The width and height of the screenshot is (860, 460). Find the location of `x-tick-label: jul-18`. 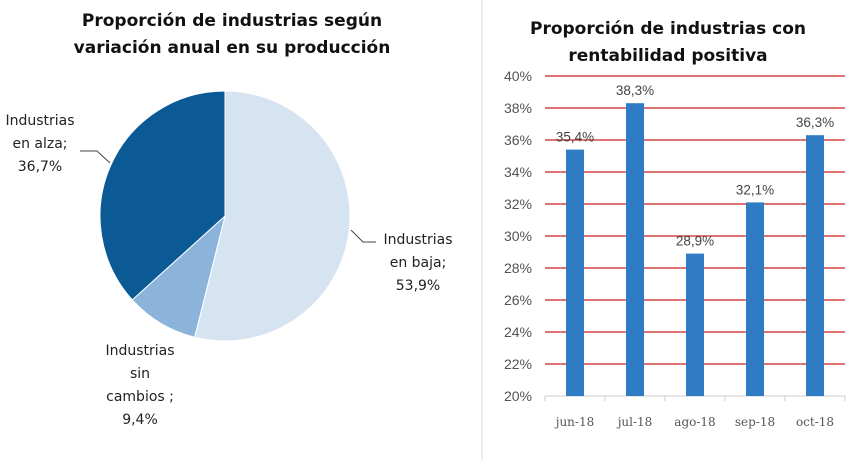

x-tick-label: jul-18 is located at coordinates (634, 422).